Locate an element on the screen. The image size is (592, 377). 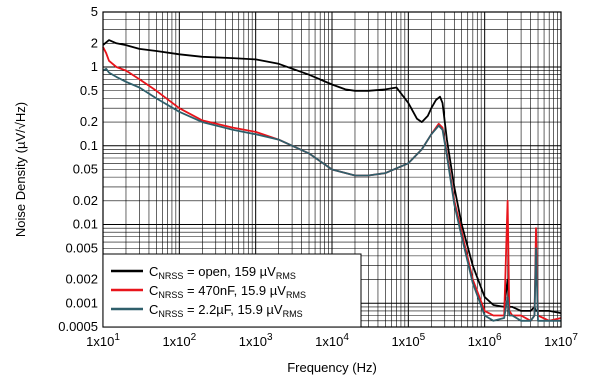
legend-label-2: CNRSS = 470nF, 15.9 µVRMS is located at coordinates (227, 291).